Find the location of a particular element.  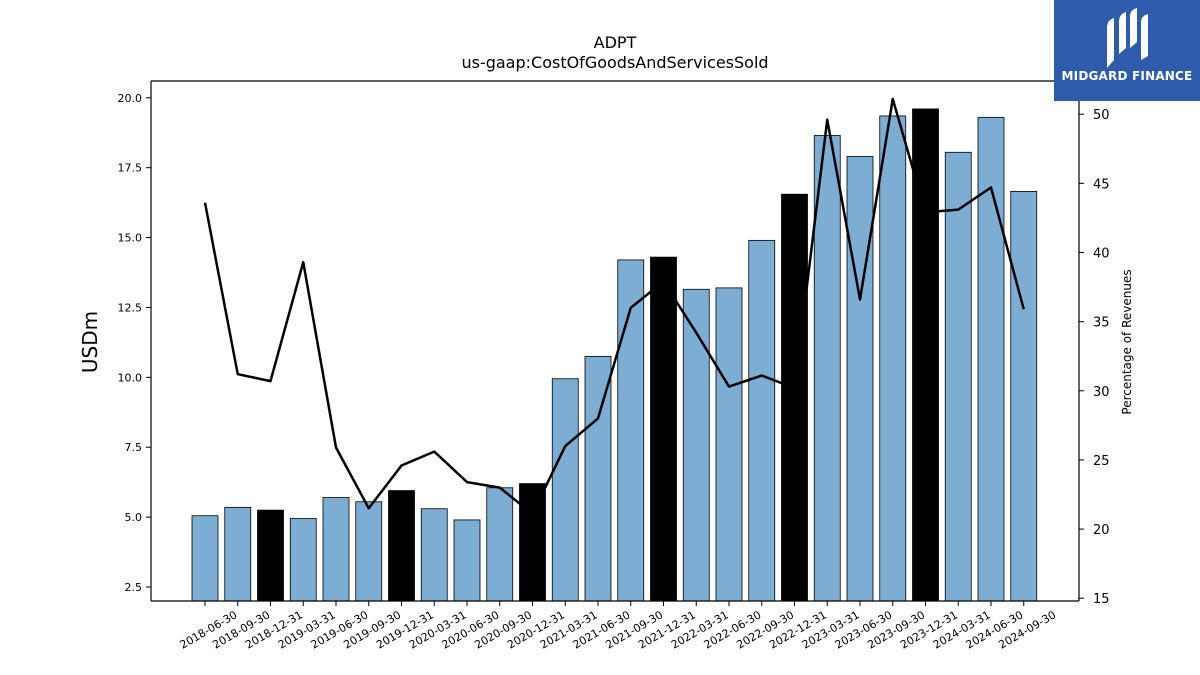

y-tick-label: 15.0 is located at coordinates (130, 238).